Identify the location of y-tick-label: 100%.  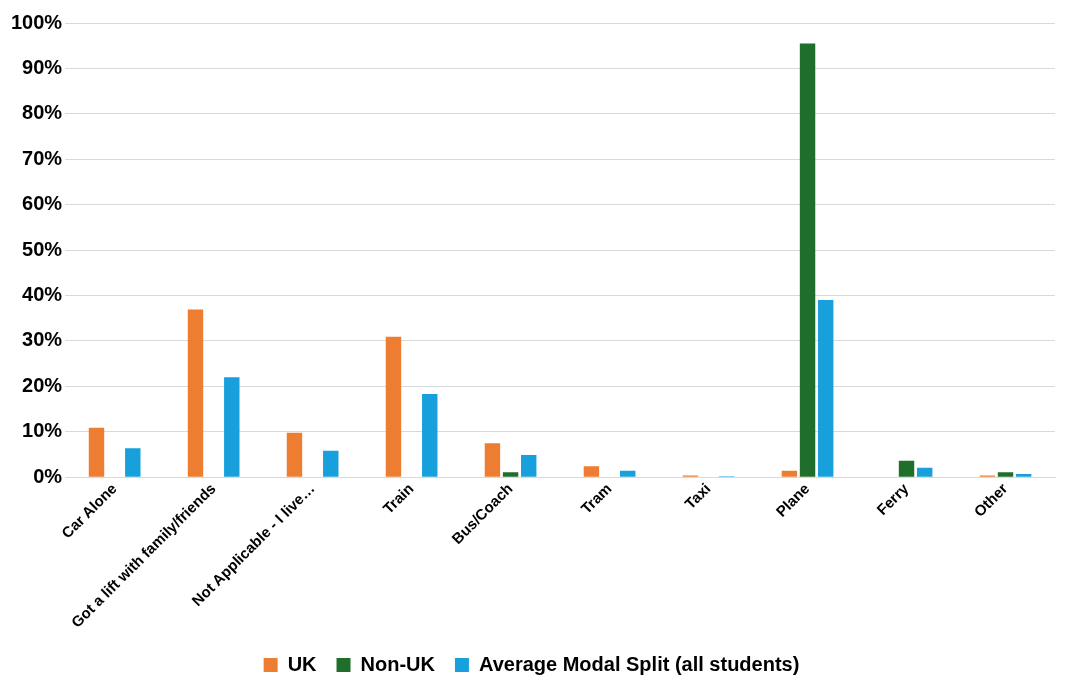
(37, 21).